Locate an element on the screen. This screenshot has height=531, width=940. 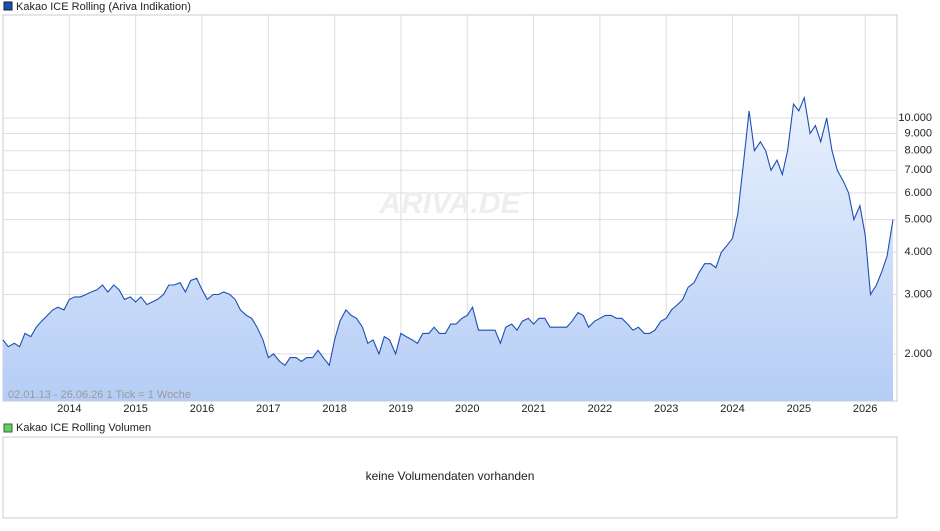
x-tick-label: 2018 is located at coordinates (334, 409).